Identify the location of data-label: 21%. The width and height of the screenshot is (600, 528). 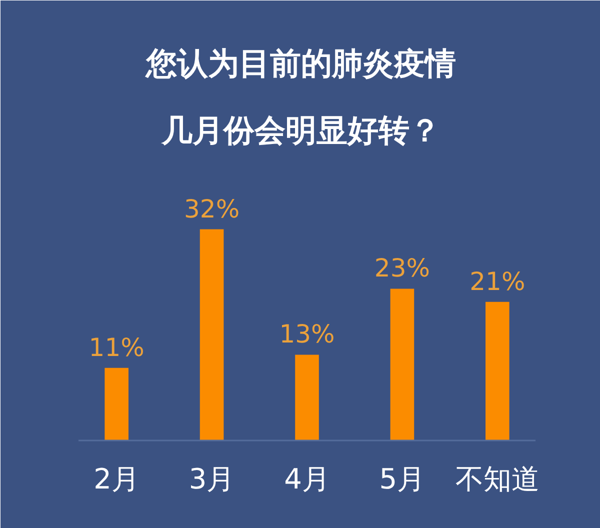
(498, 281).